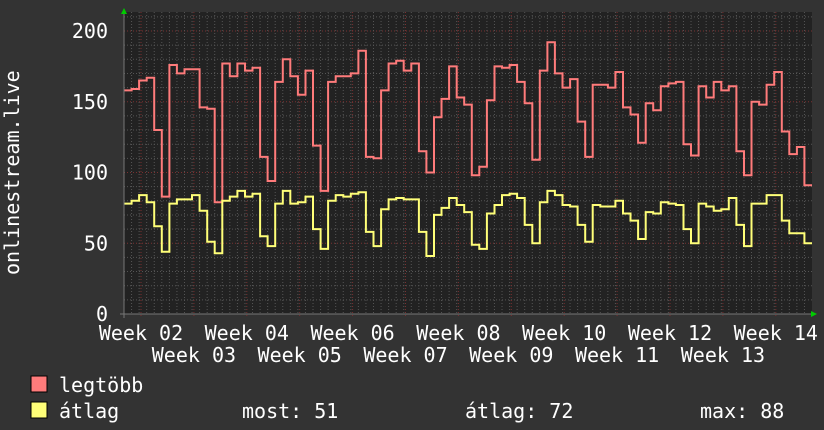 The height and width of the screenshot is (430, 824). I want to click on stat-most: most: 51, so click(290, 411).